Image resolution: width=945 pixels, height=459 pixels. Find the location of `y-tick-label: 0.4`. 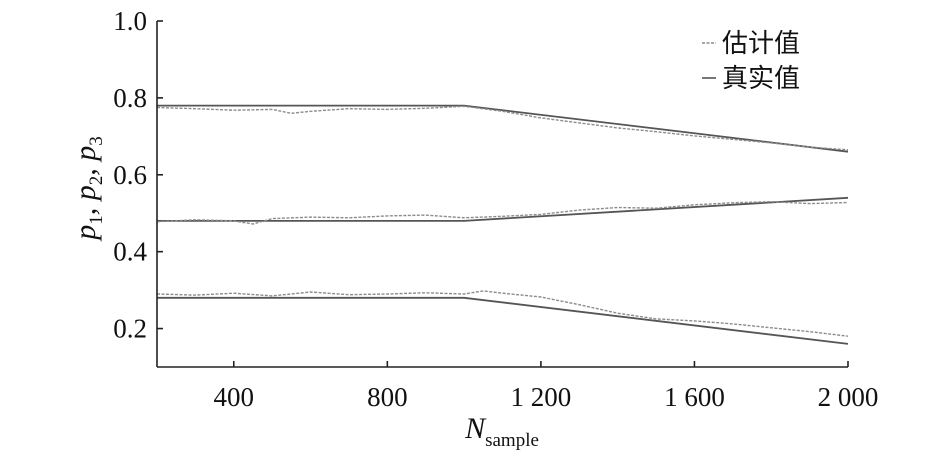

y-tick-label: 0.4 is located at coordinates (130, 252).